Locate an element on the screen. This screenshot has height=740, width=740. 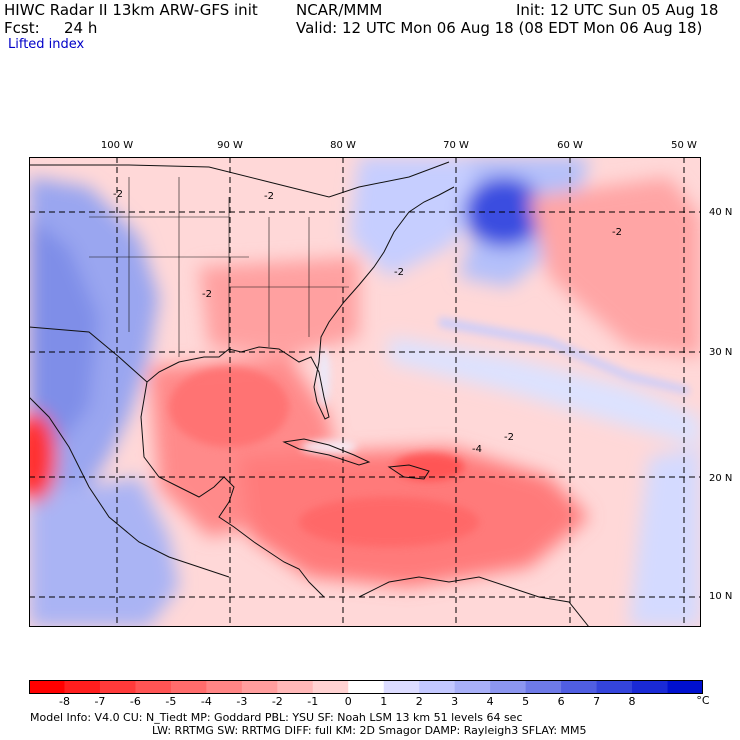
canada-border is located at coordinates (239, 179).